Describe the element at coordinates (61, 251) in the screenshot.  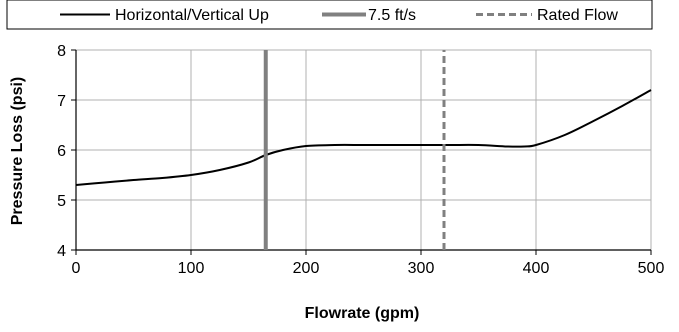
I see `y-tick-label-0: 4` at that location.